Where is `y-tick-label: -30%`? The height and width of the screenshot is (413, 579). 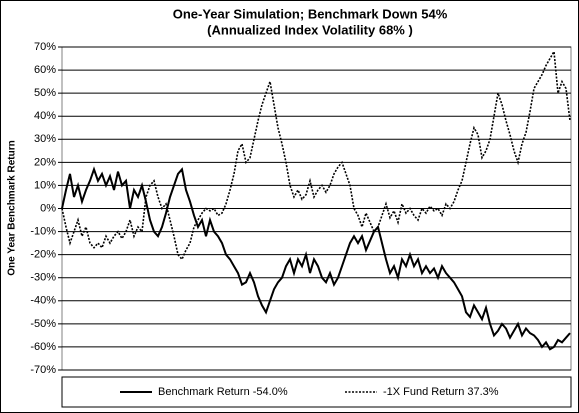 y-tick-label: -30% is located at coordinates (43, 278).